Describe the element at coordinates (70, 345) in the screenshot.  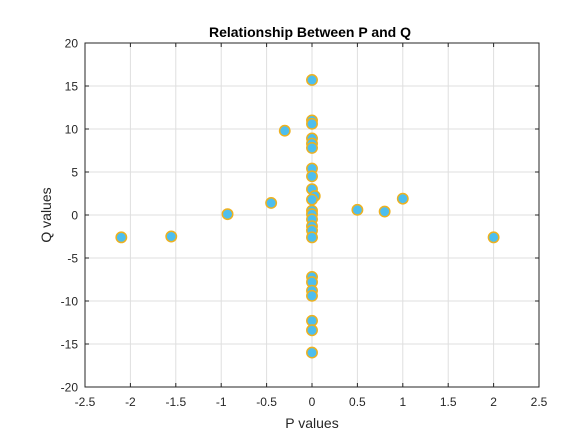
I see `y-tick-label: -15` at that location.